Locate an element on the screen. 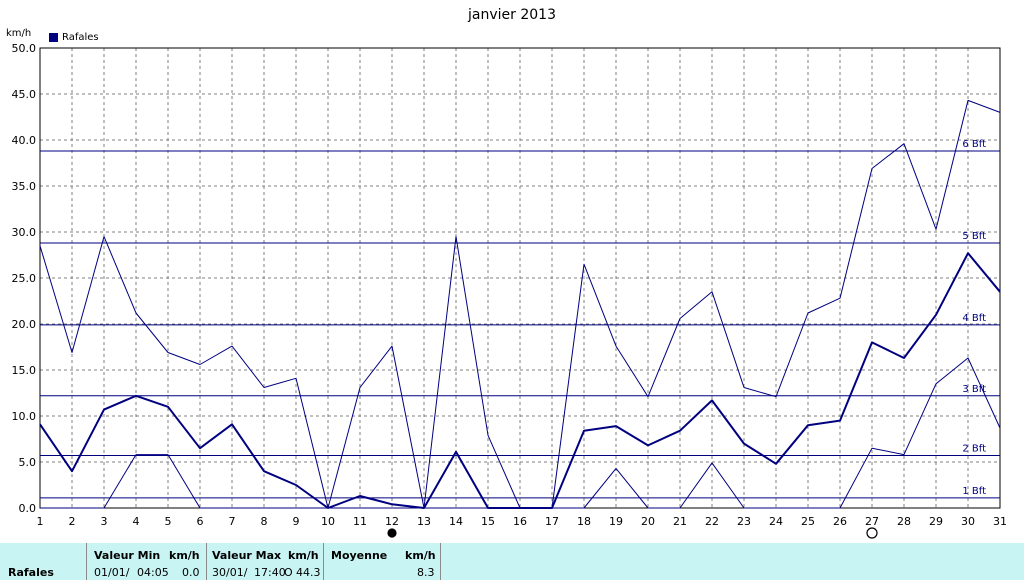  chart-title: janvier 2013 is located at coordinates (512, 15).